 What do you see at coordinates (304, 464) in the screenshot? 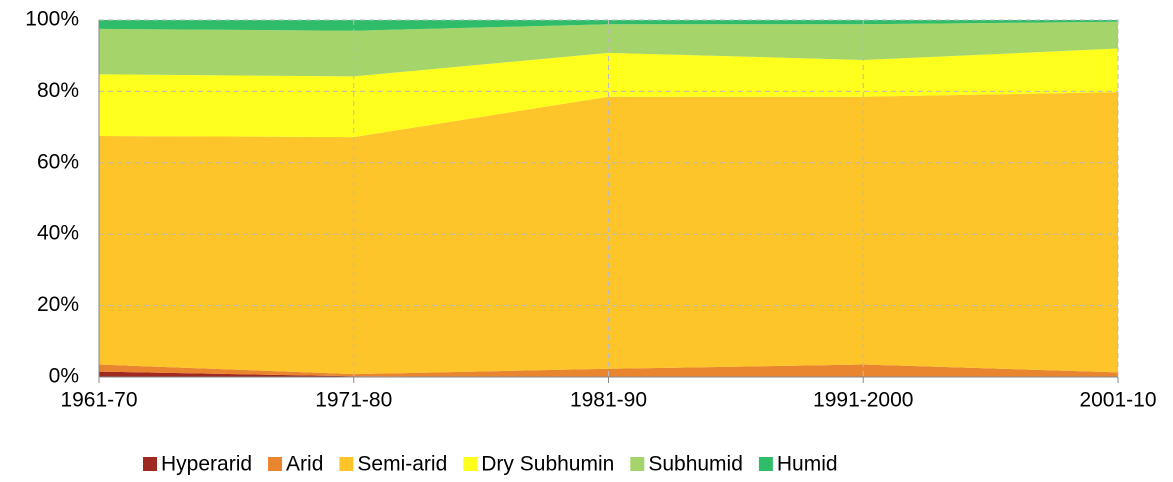
I see `legend-label: Arid` at bounding box center [304, 464].